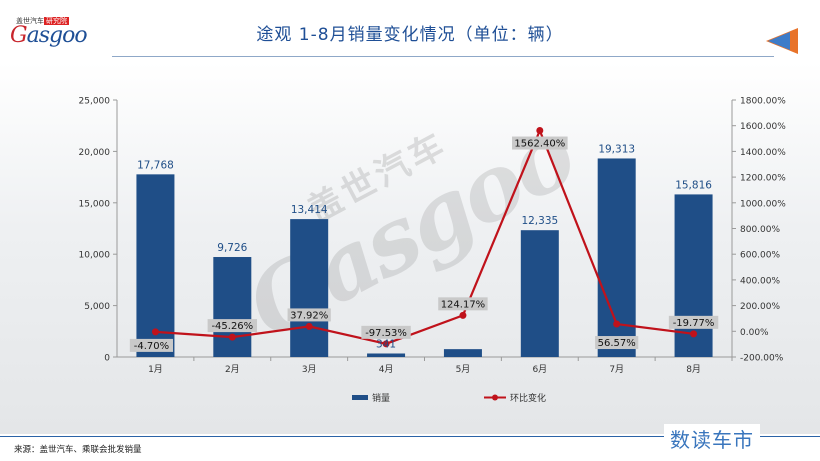 The height and width of the screenshot is (461, 820). I want to click on y-right-tick-label: 1600.00%, so click(763, 127).